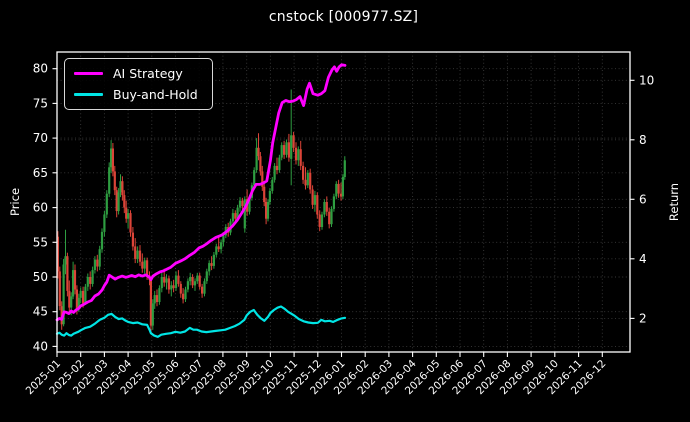 Image resolution: width=690 pixels, height=422 pixels. What do you see at coordinates (40, 312) in the screenshot?
I see `svg-text: 45` at bounding box center [40, 312].